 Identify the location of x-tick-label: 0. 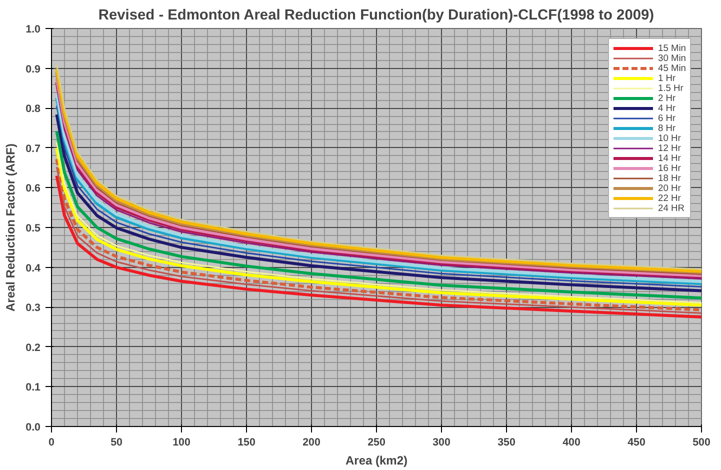
(51, 442).